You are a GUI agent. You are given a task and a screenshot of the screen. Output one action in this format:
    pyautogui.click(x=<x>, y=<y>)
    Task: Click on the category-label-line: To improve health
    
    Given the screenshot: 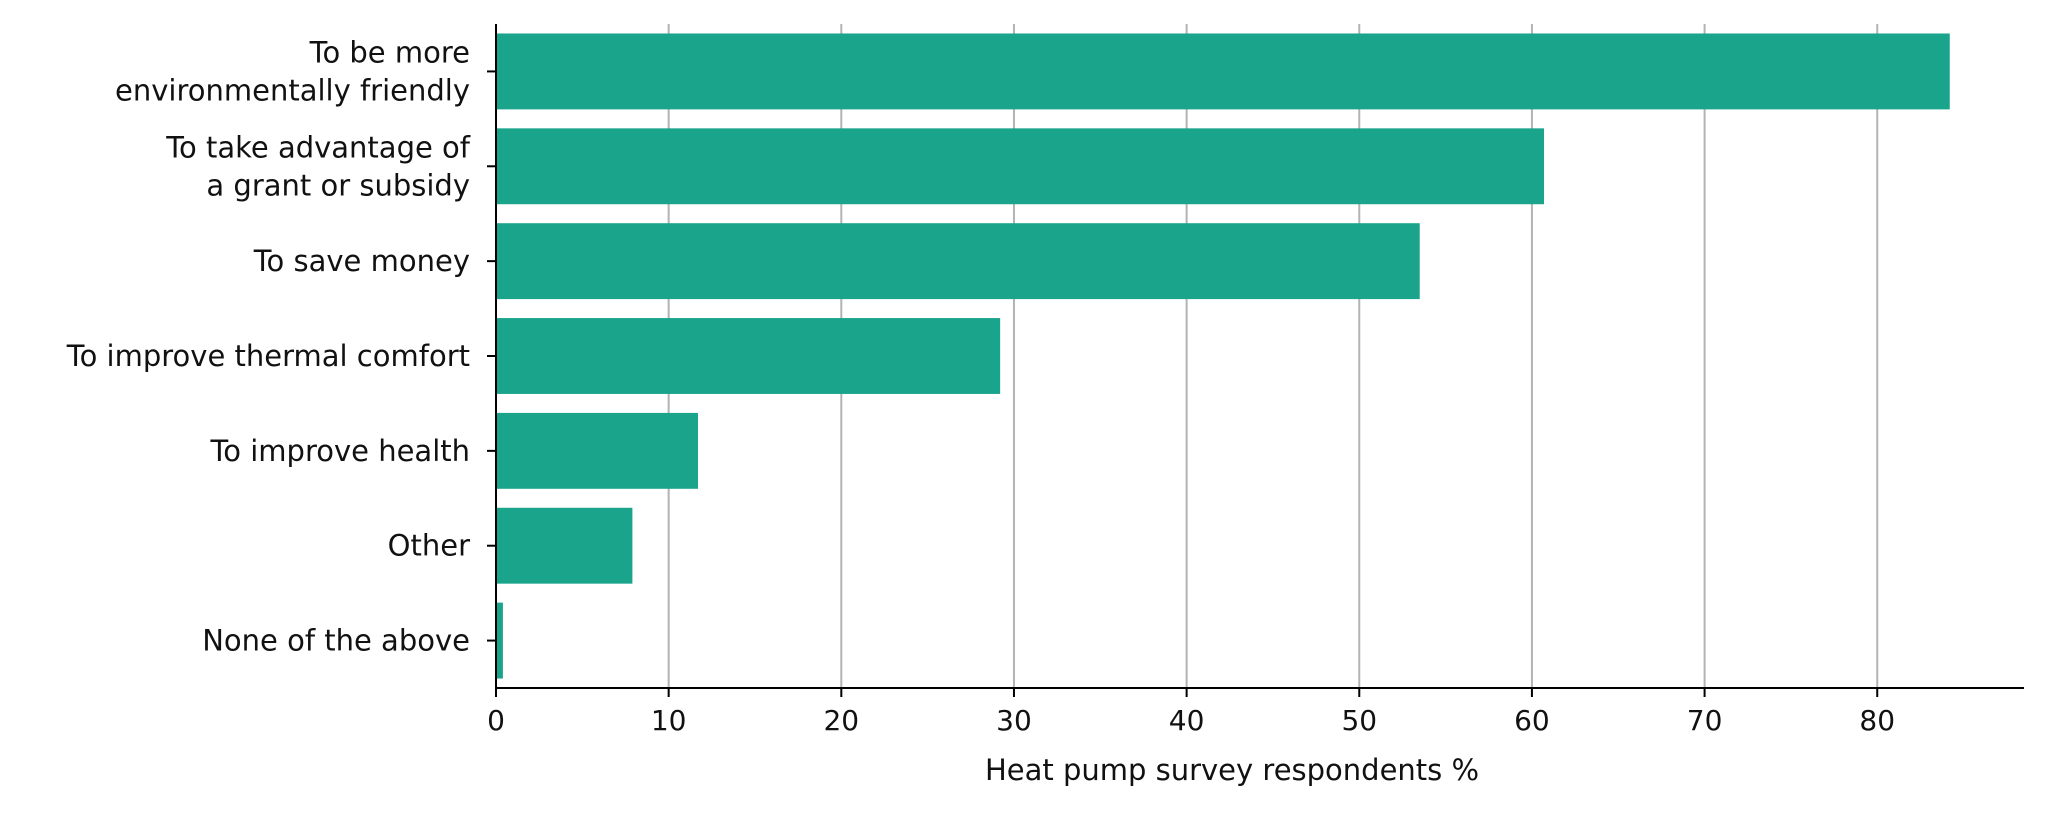 What is the action you would take?
    pyautogui.click(x=339, y=451)
    